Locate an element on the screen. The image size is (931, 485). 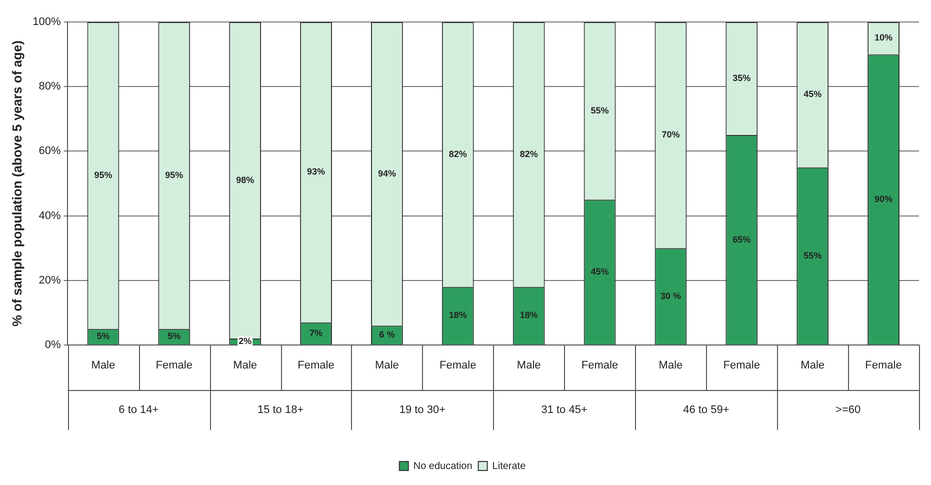
y-tick-label: 0% is located at coordinates (52, 345).